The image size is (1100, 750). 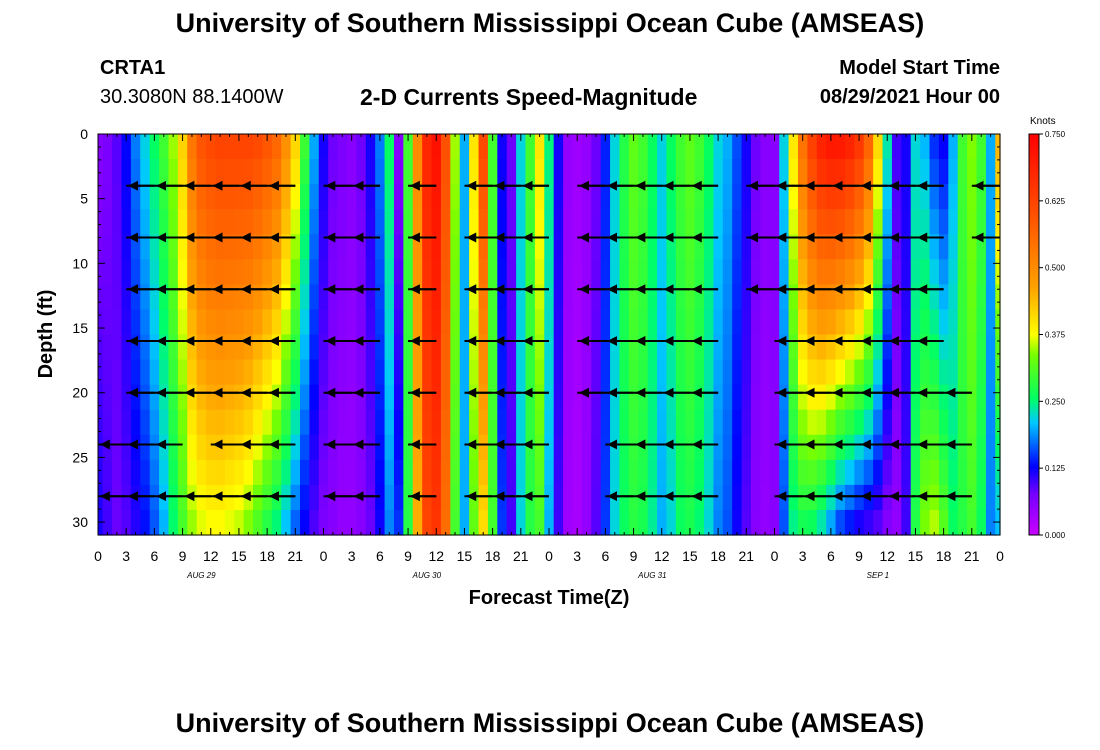 I want to click on x-tick-label: 0, so click(x=549, y=556).